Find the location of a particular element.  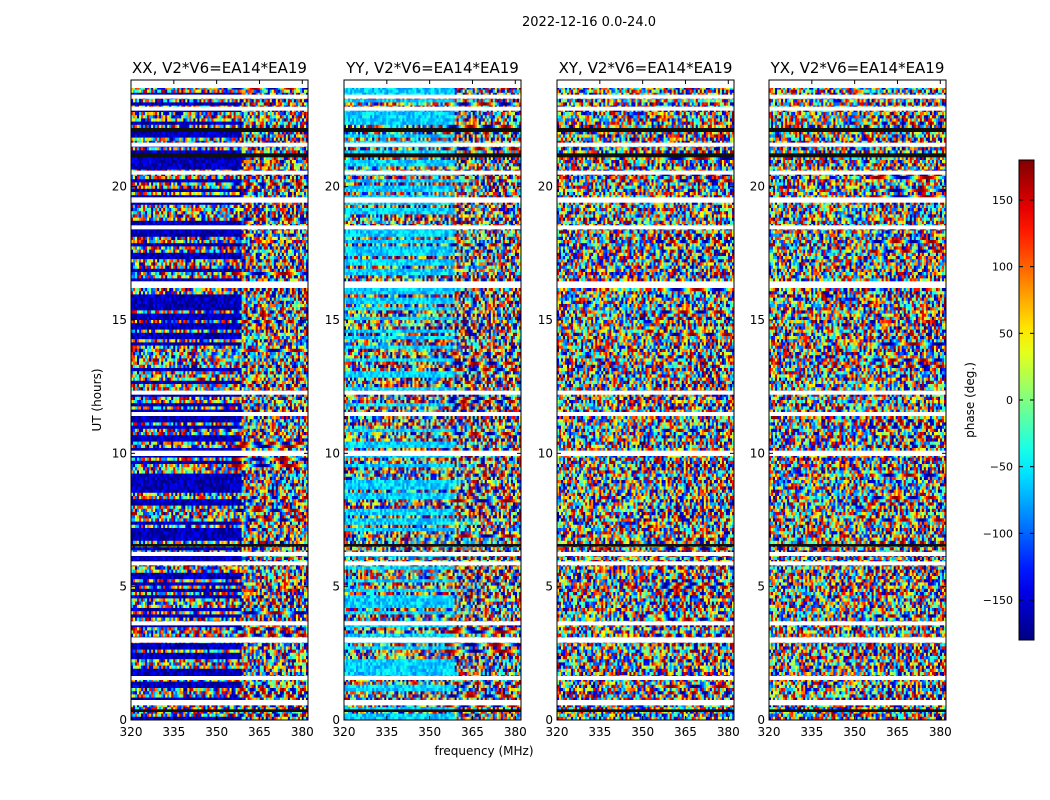

panel-title: XY, V2*V6=EA14*EA19 is located at coordinates (646, 68).